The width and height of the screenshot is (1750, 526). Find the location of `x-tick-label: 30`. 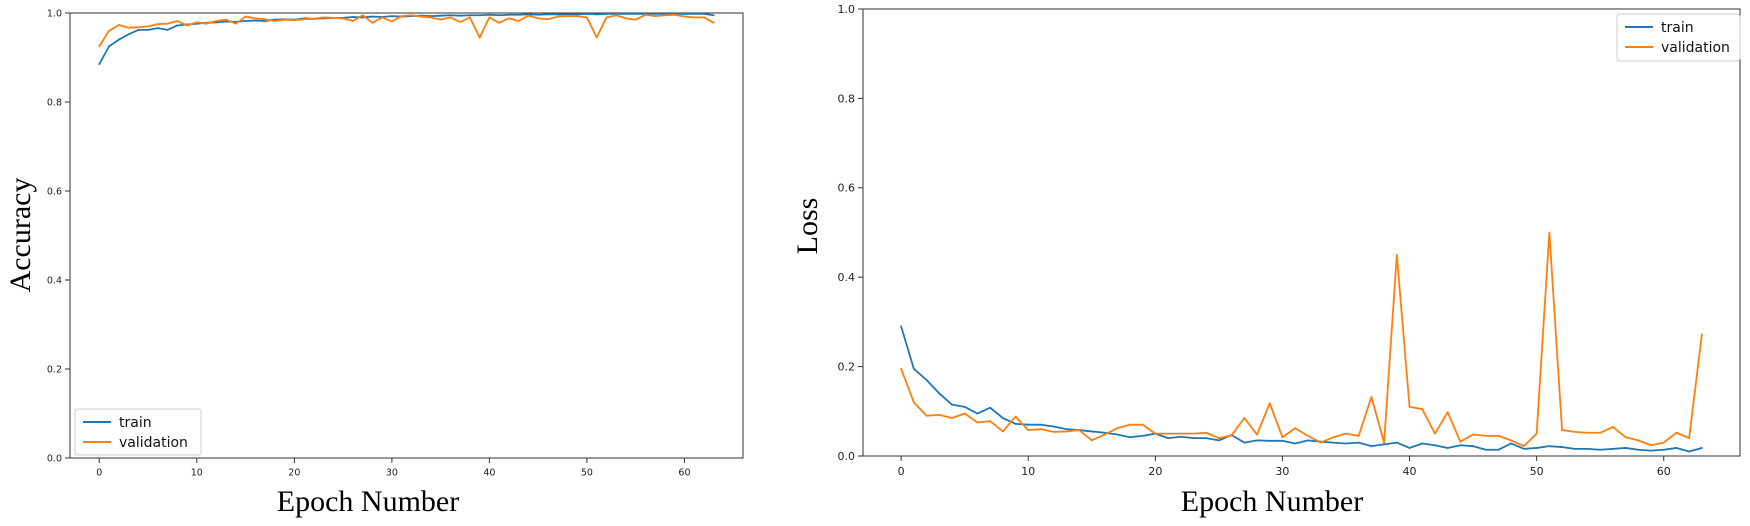

x-tick-label: 30 is located at coordinates (1282, 471).